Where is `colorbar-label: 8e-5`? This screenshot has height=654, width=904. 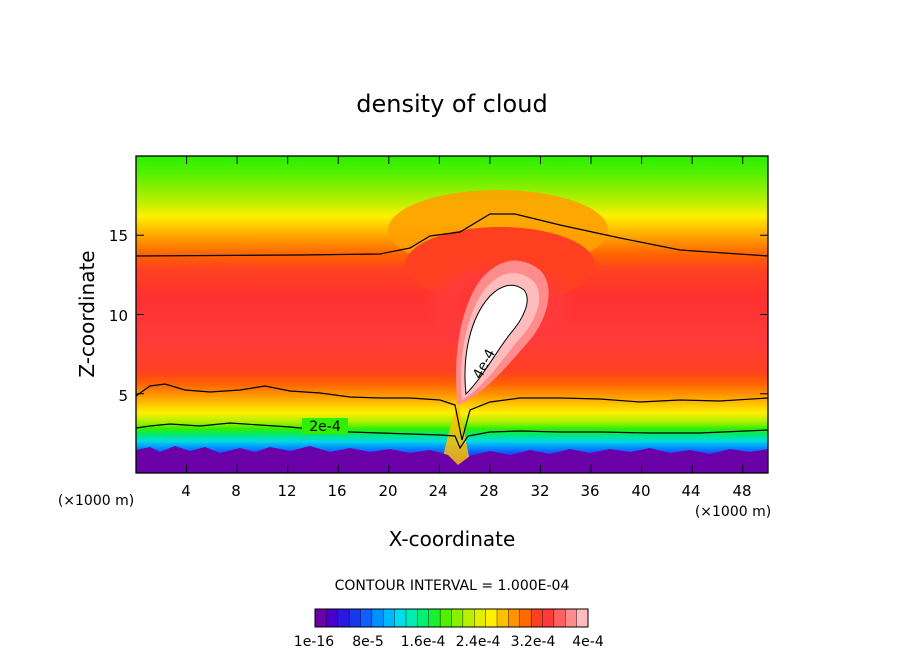 colorbar-label: 8e-5 is located at coordinates (367, 642).